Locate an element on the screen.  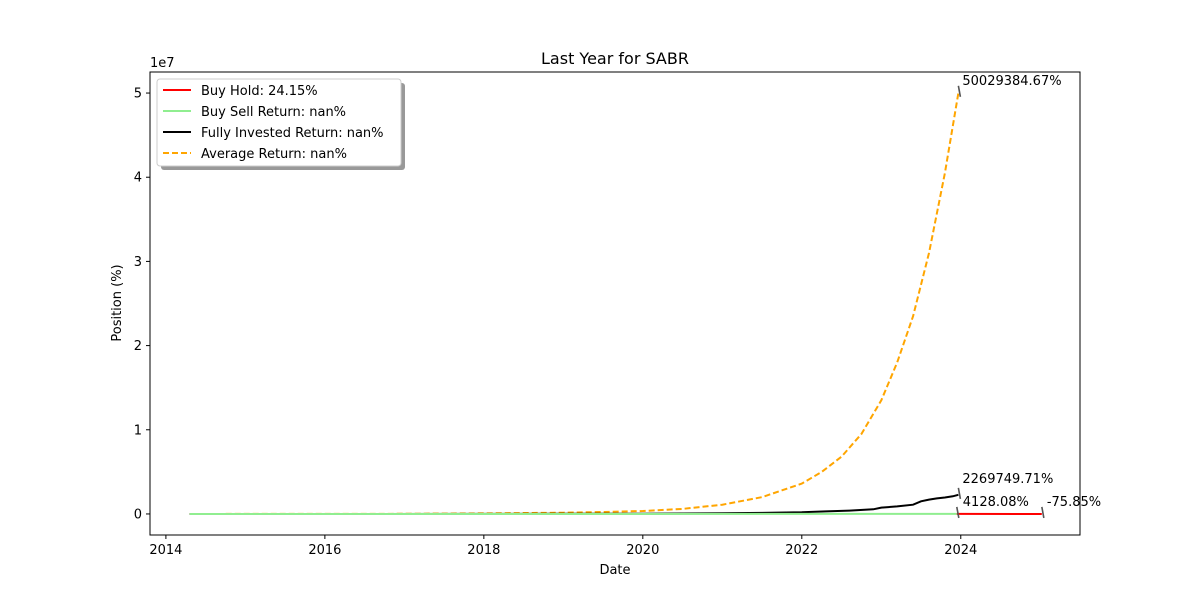
annotation-fully_invested: 2269749.71% is located at coordinates (1007, 479).